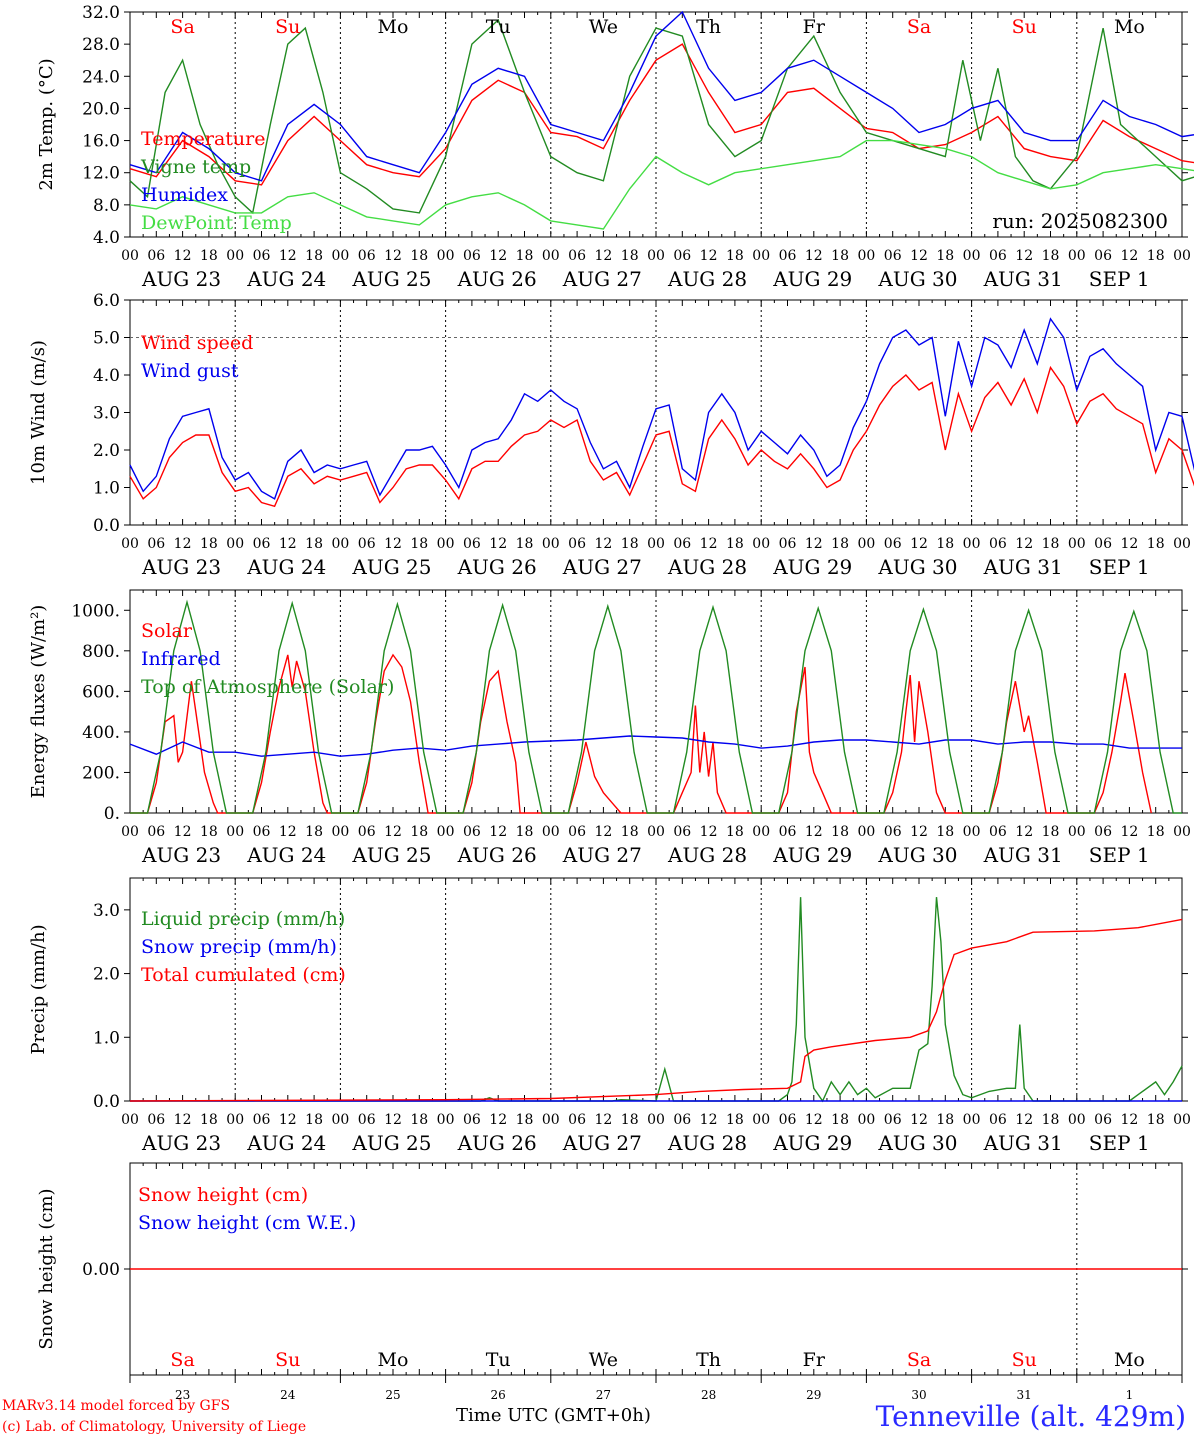 The width and height of the screenshot is (1194, 1440). I want to click on date-label: AUG 24, so click(286, 1143).